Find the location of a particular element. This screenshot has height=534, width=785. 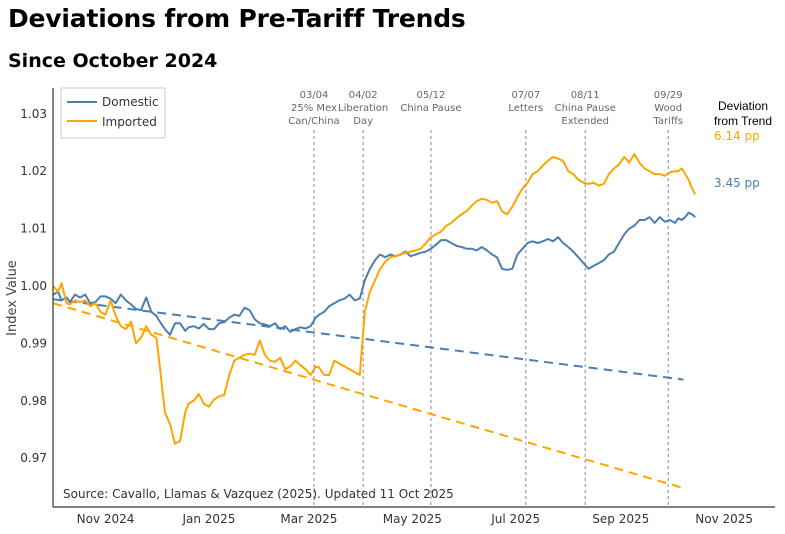

chart-title: Deviations from Pre-Tariff Trends is located at coordinates (237, 18).